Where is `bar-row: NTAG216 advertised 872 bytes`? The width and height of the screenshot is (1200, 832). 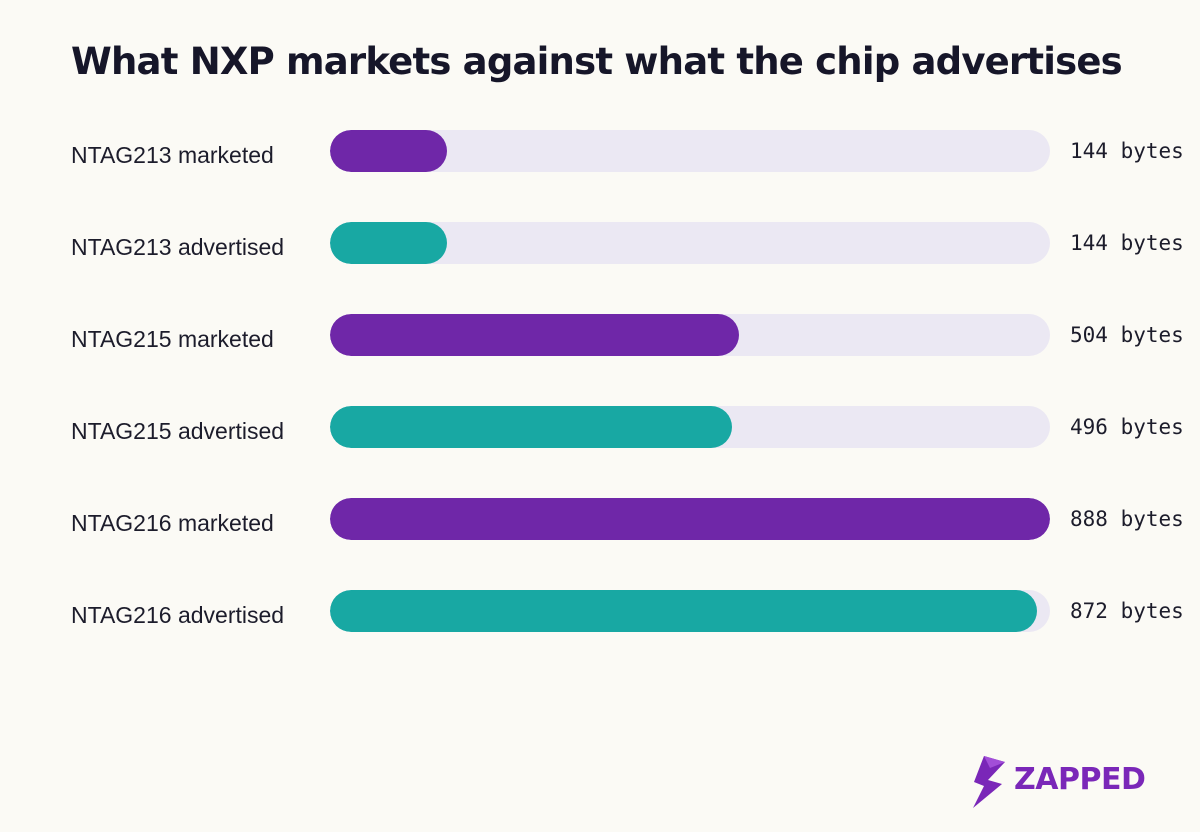
bar-row: NTAG216 advertised 872 bytes is located at coordinates (600, 611).